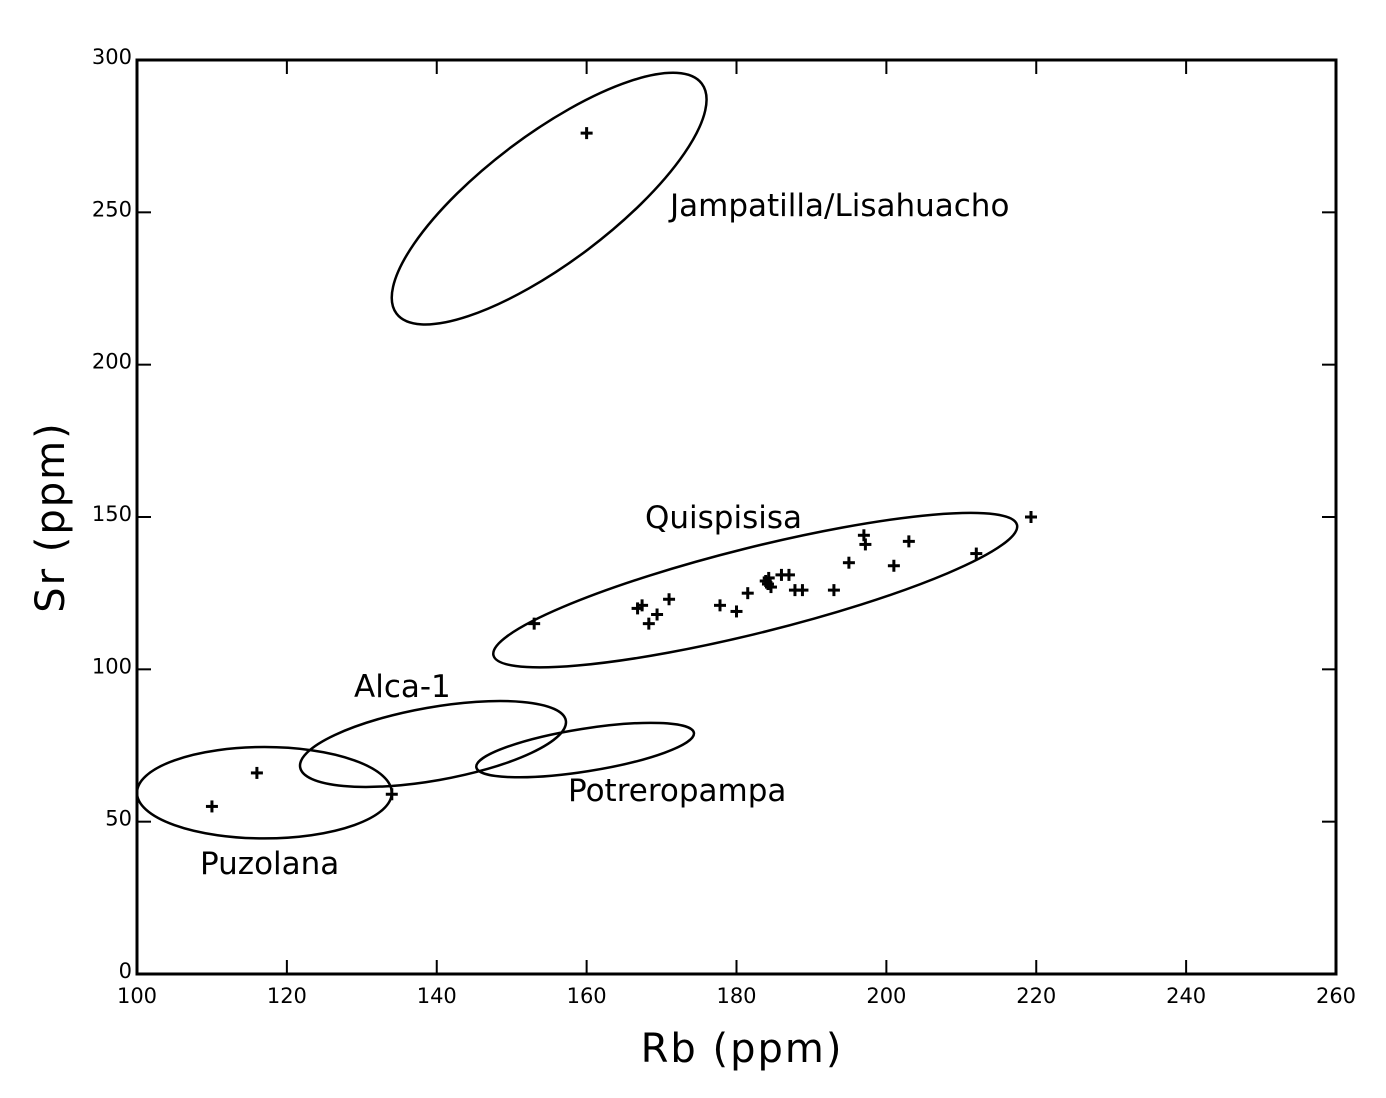  Describe the element at coordinates (437, 996) in the screenshot. I see `x-tick-label: 140` at that location.